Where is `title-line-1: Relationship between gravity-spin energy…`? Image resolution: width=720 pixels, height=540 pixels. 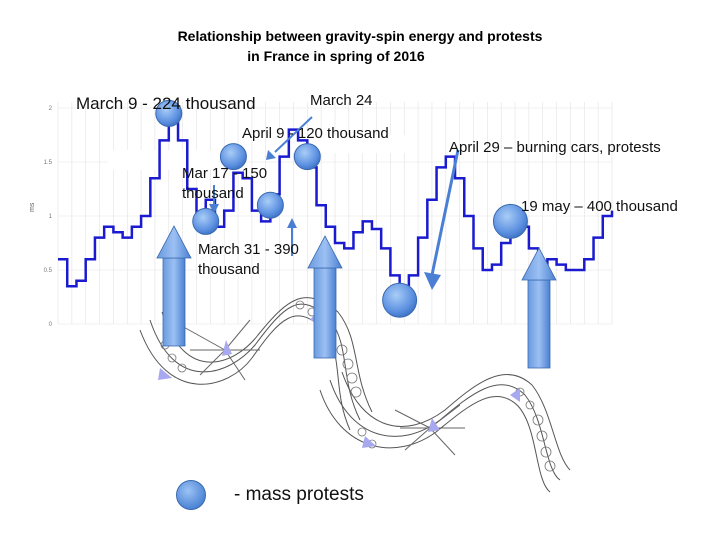
title-line-1: Relationship between gravity-spin energy… is located at coordinates (360, 36).